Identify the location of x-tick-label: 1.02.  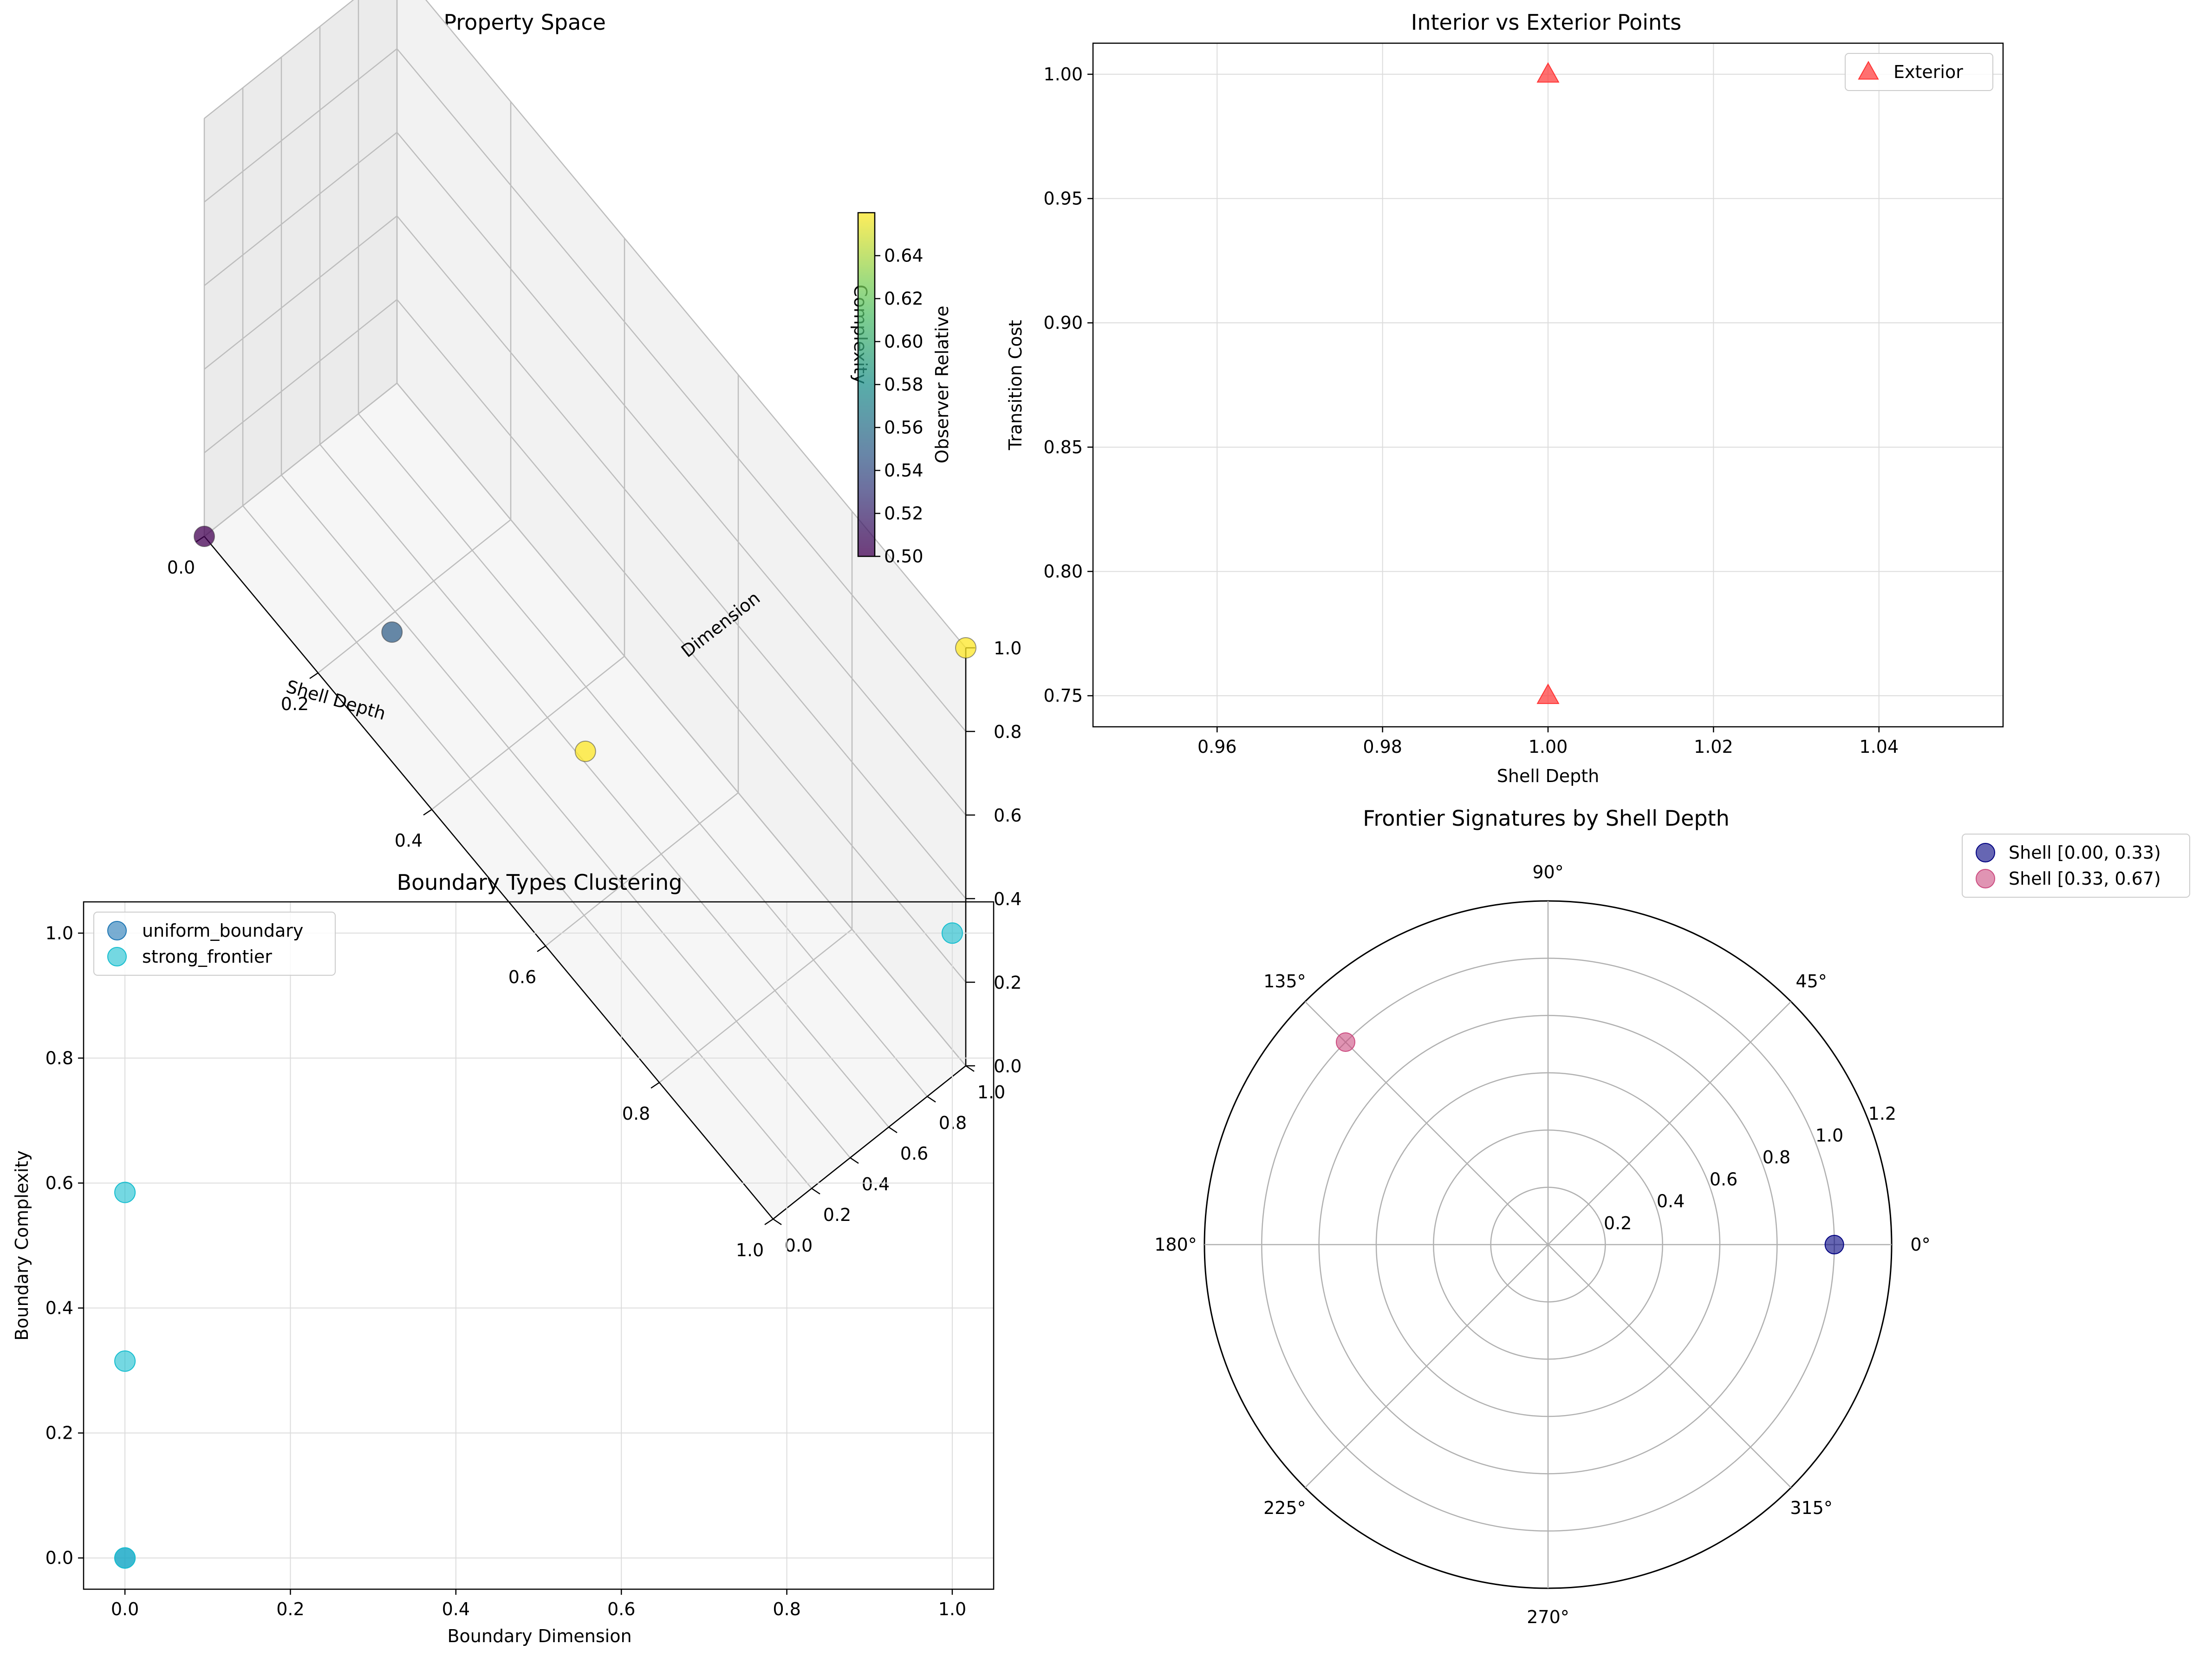
(1713, 747).